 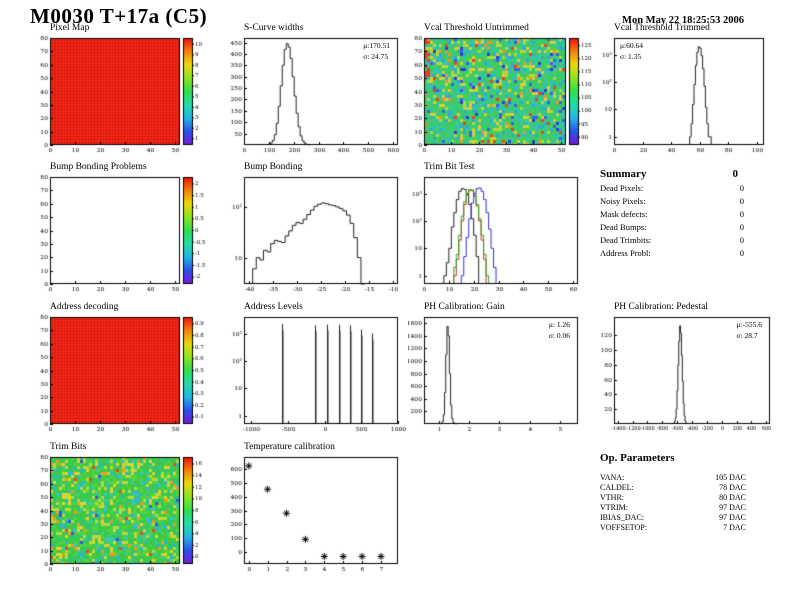 I want to click on summary-row: Address Probl: 0, so click(x=686, y=254).